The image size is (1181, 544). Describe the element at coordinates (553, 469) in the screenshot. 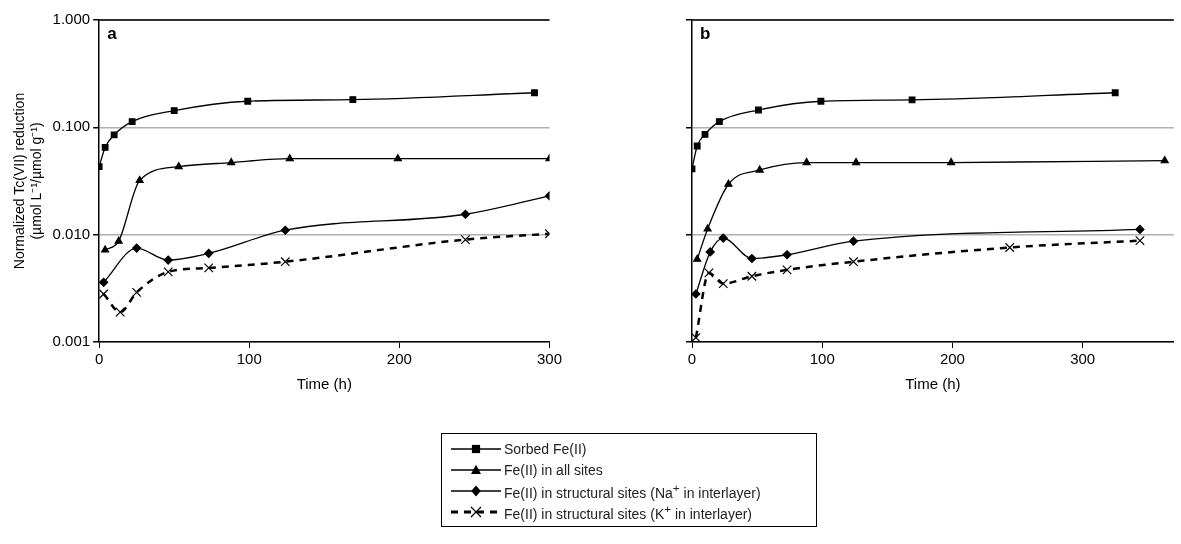

I see `legend-label: Fe(II) in all sites` at that location.